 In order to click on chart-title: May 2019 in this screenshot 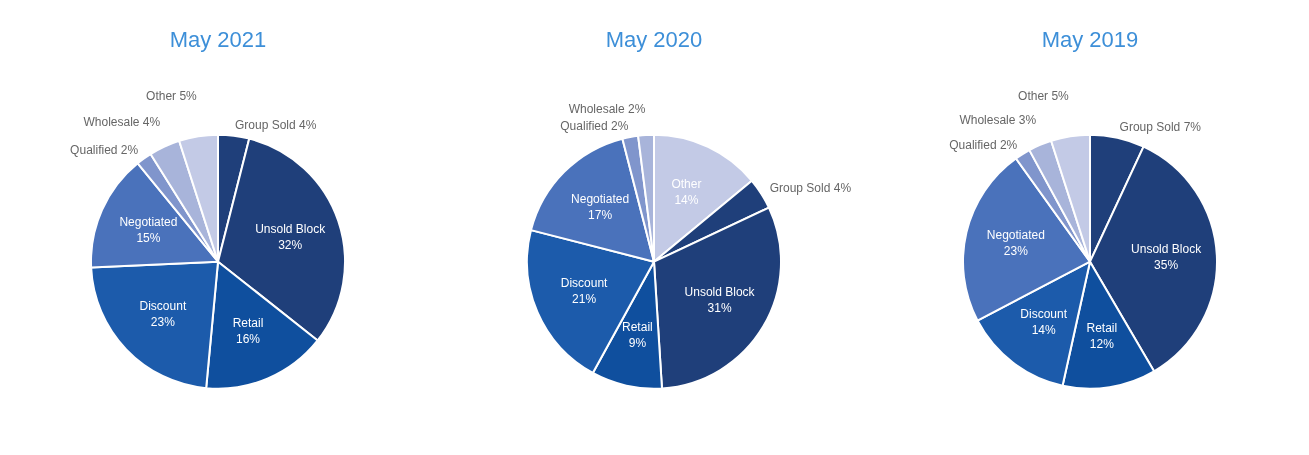, I will do `click(1090, 40)`.